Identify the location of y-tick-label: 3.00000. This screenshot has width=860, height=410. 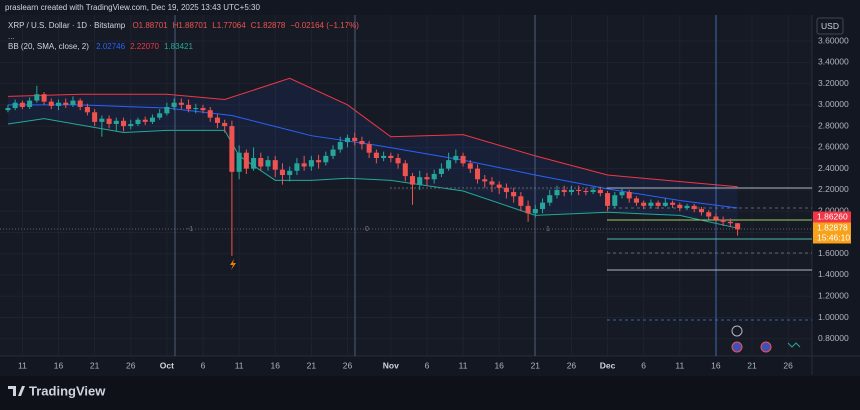
(833, 104).